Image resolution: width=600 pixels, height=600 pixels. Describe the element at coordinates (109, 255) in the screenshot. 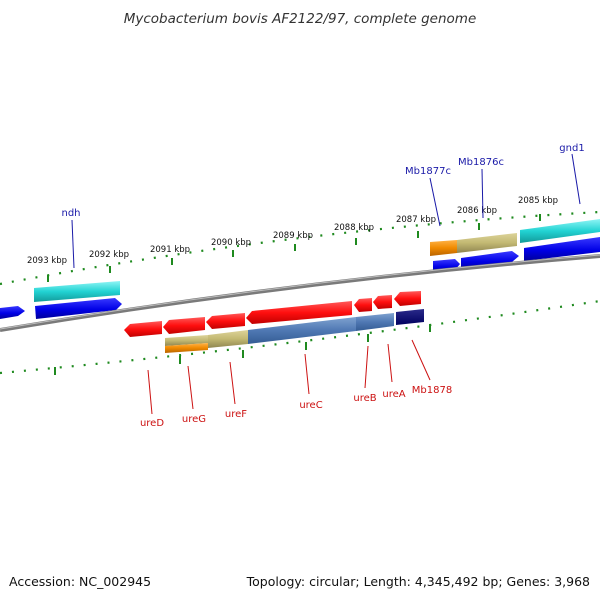

I see `scale-label: 2092 kbp` at that location.